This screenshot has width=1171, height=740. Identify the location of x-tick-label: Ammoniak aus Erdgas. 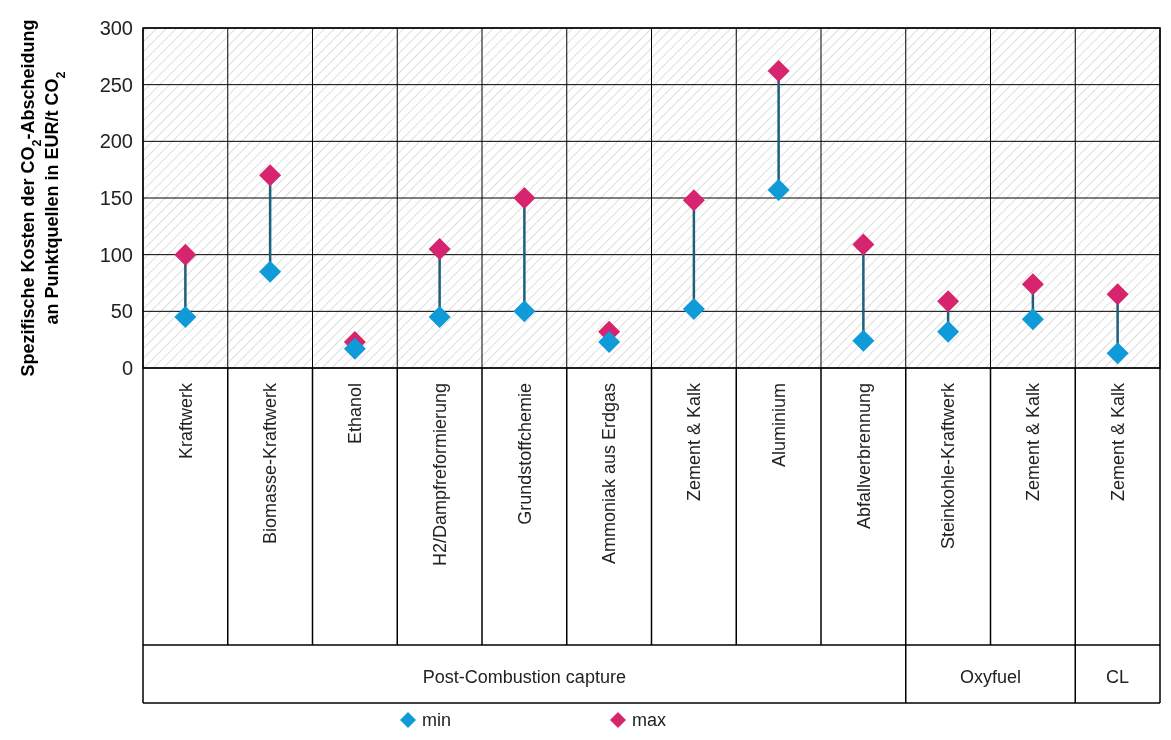
(609, 474).